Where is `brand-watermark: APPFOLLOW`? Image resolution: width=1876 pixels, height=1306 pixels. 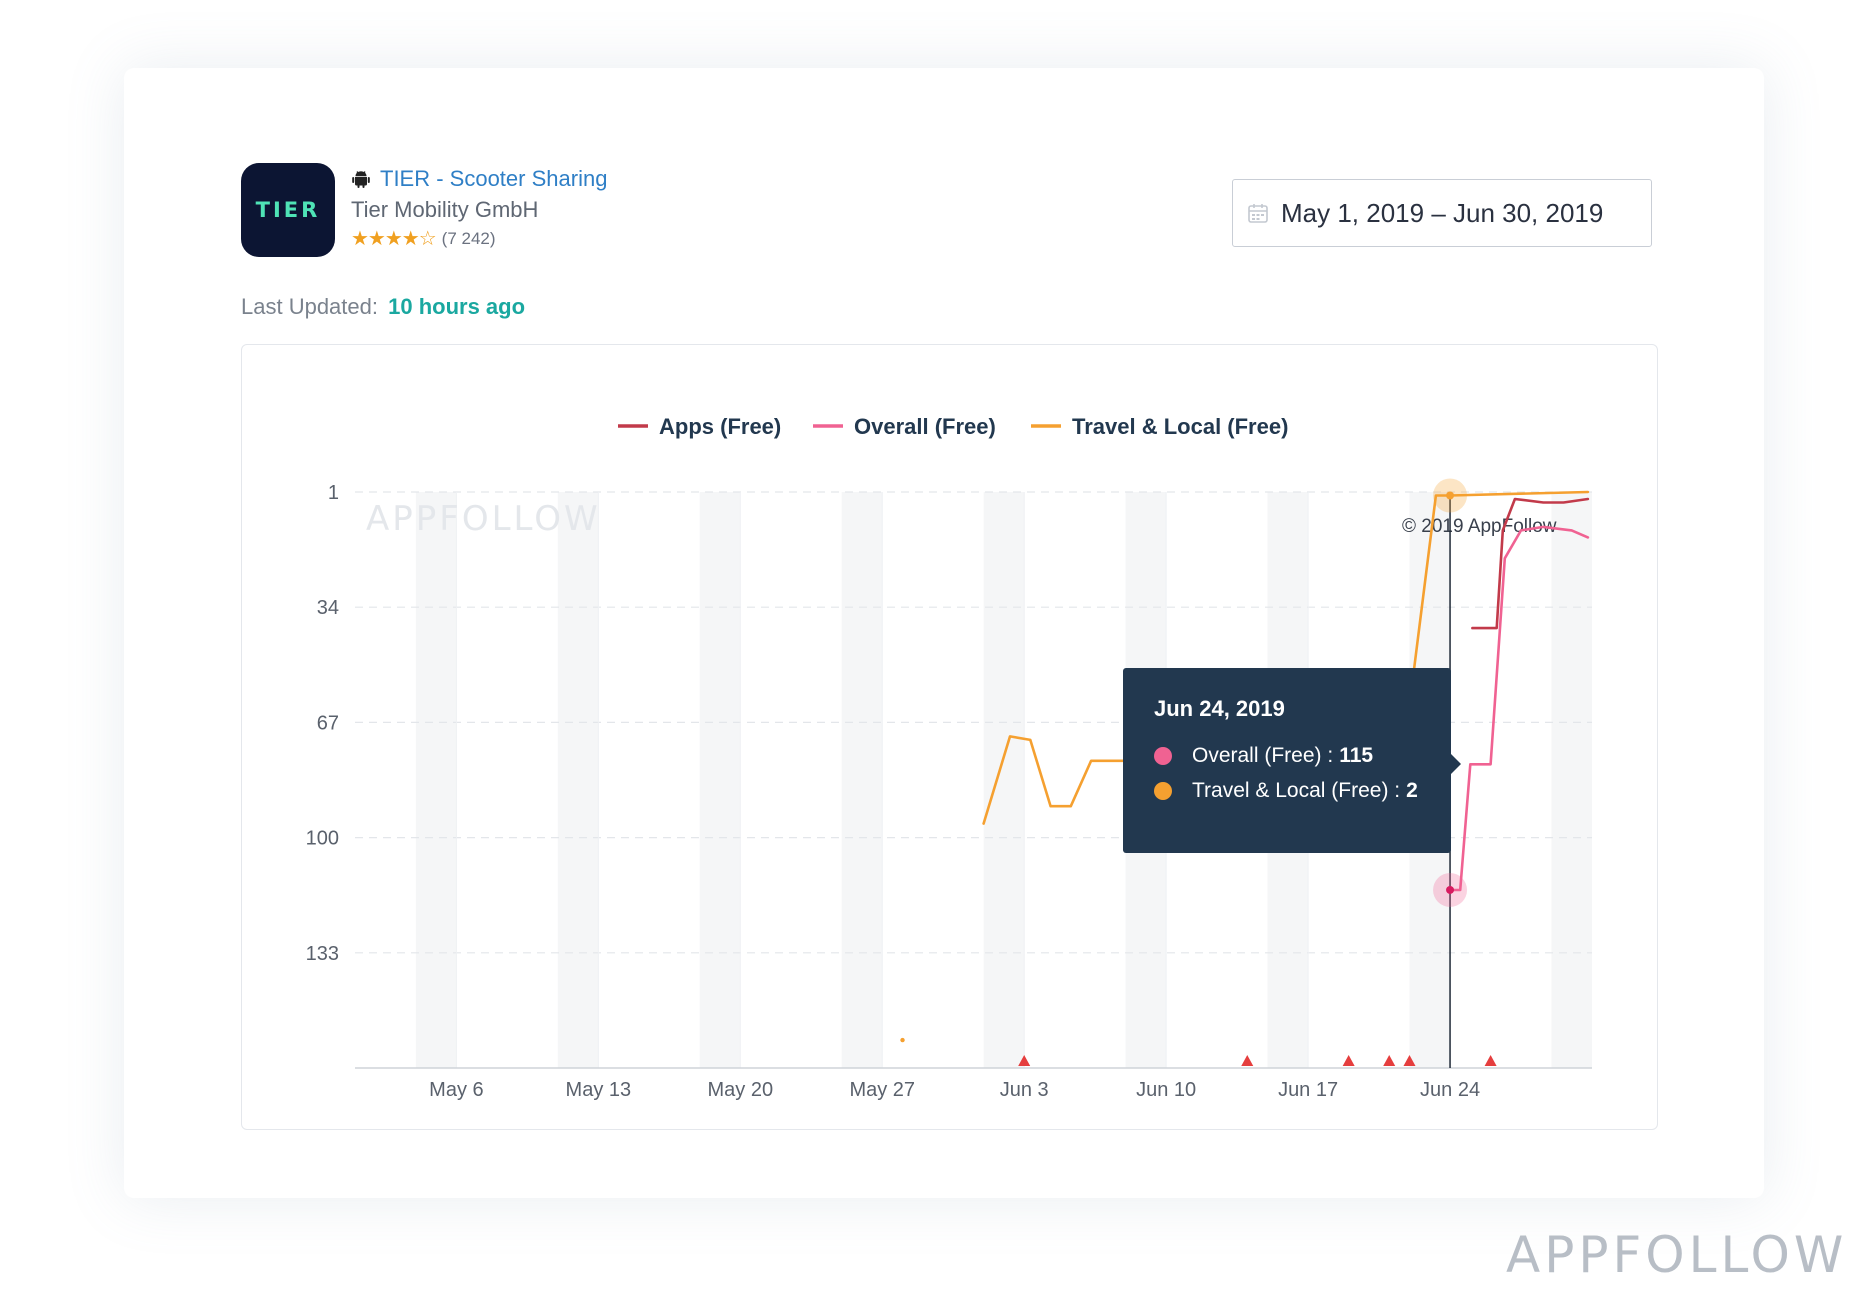 brand-watermark: APPFOLLOW is located at coordinates (1677, 1255).